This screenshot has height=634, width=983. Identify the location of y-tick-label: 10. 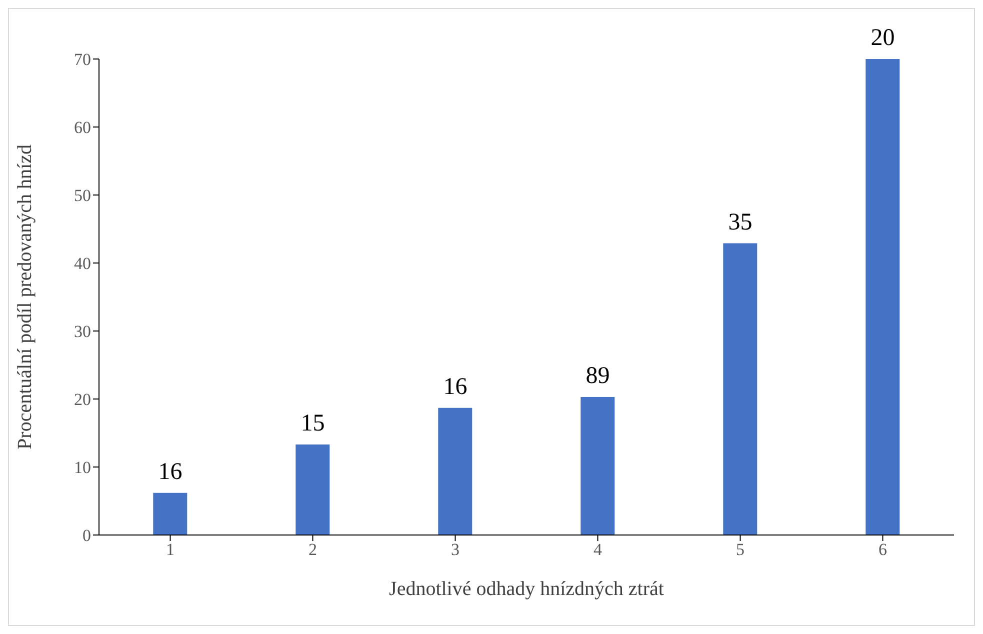
(82, 468).